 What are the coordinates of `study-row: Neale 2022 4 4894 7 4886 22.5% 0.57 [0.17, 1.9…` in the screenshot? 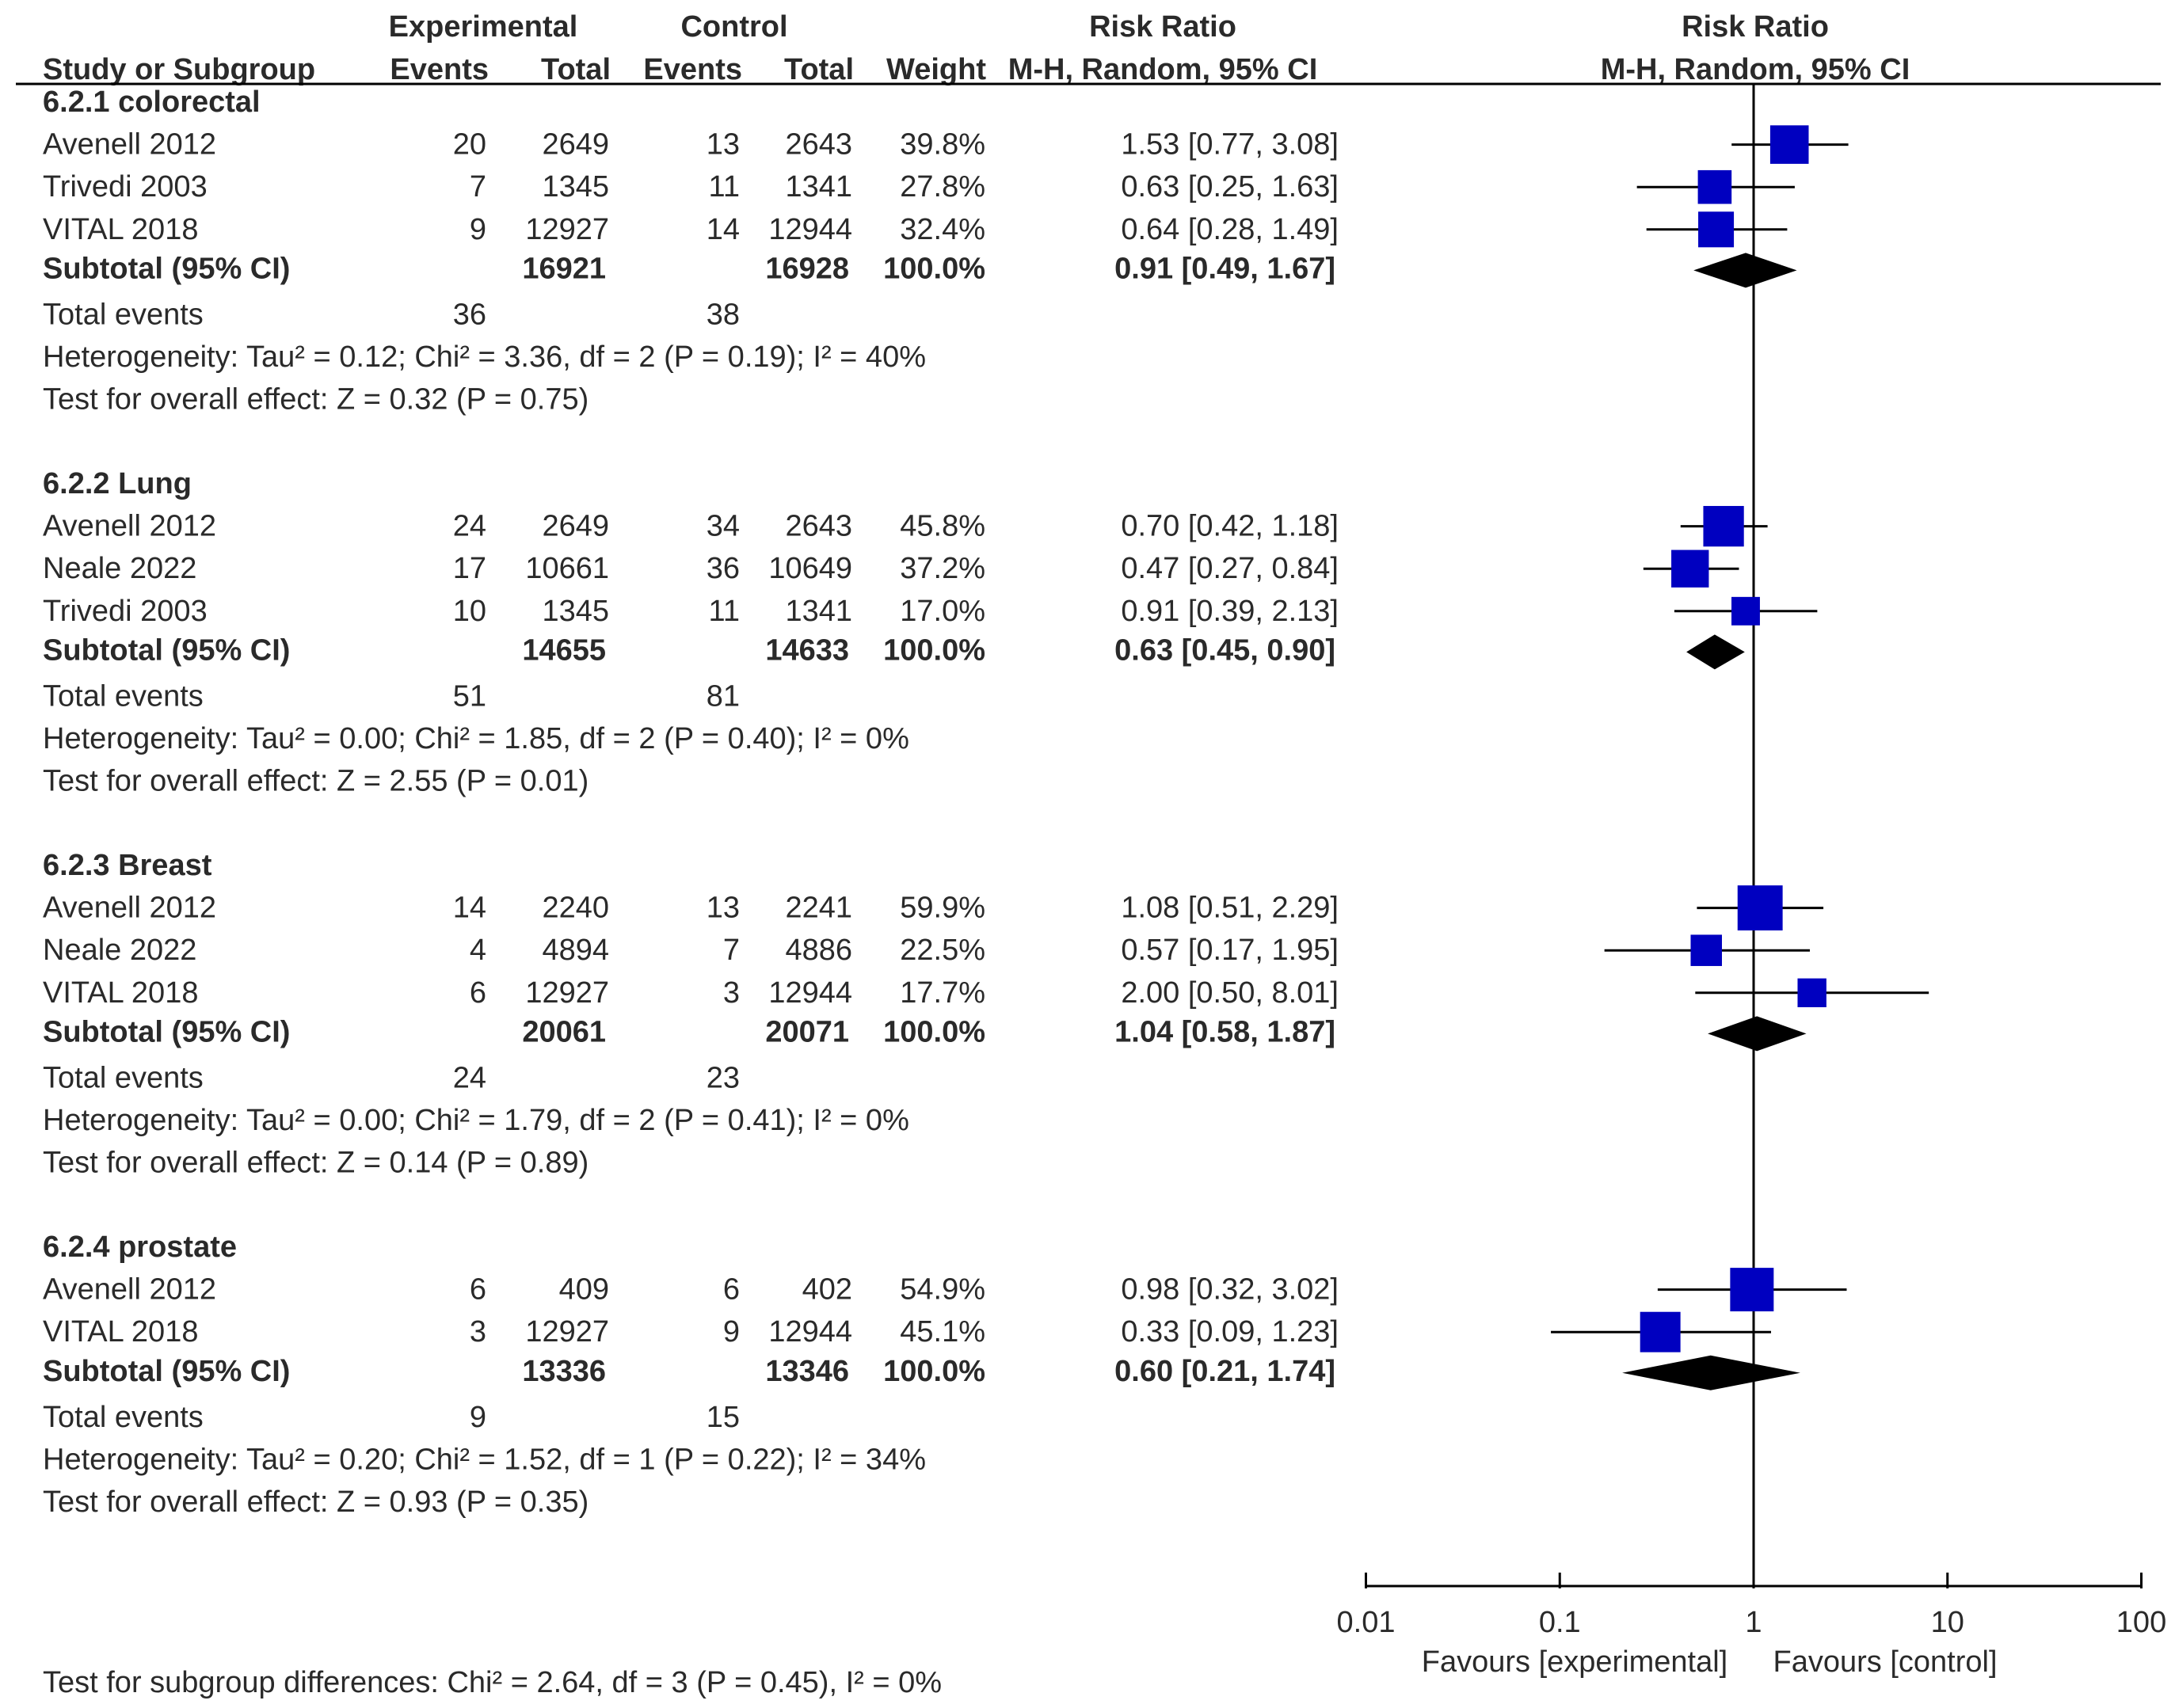 It's located at (691, 950).